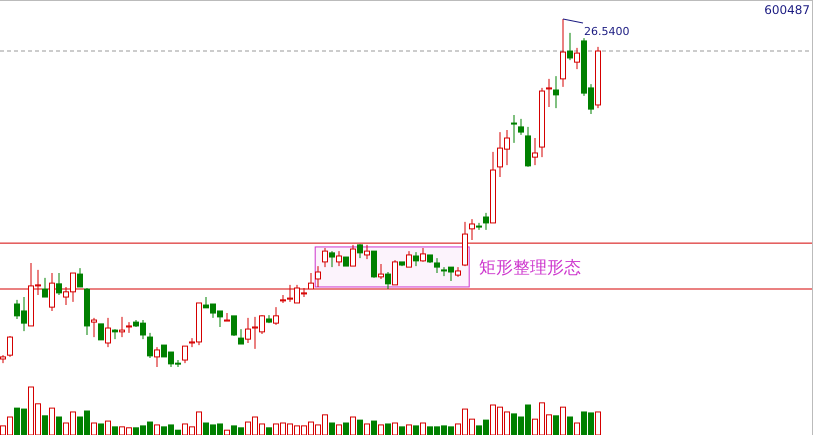  I want to click on text: 600487, so click(787, 10).